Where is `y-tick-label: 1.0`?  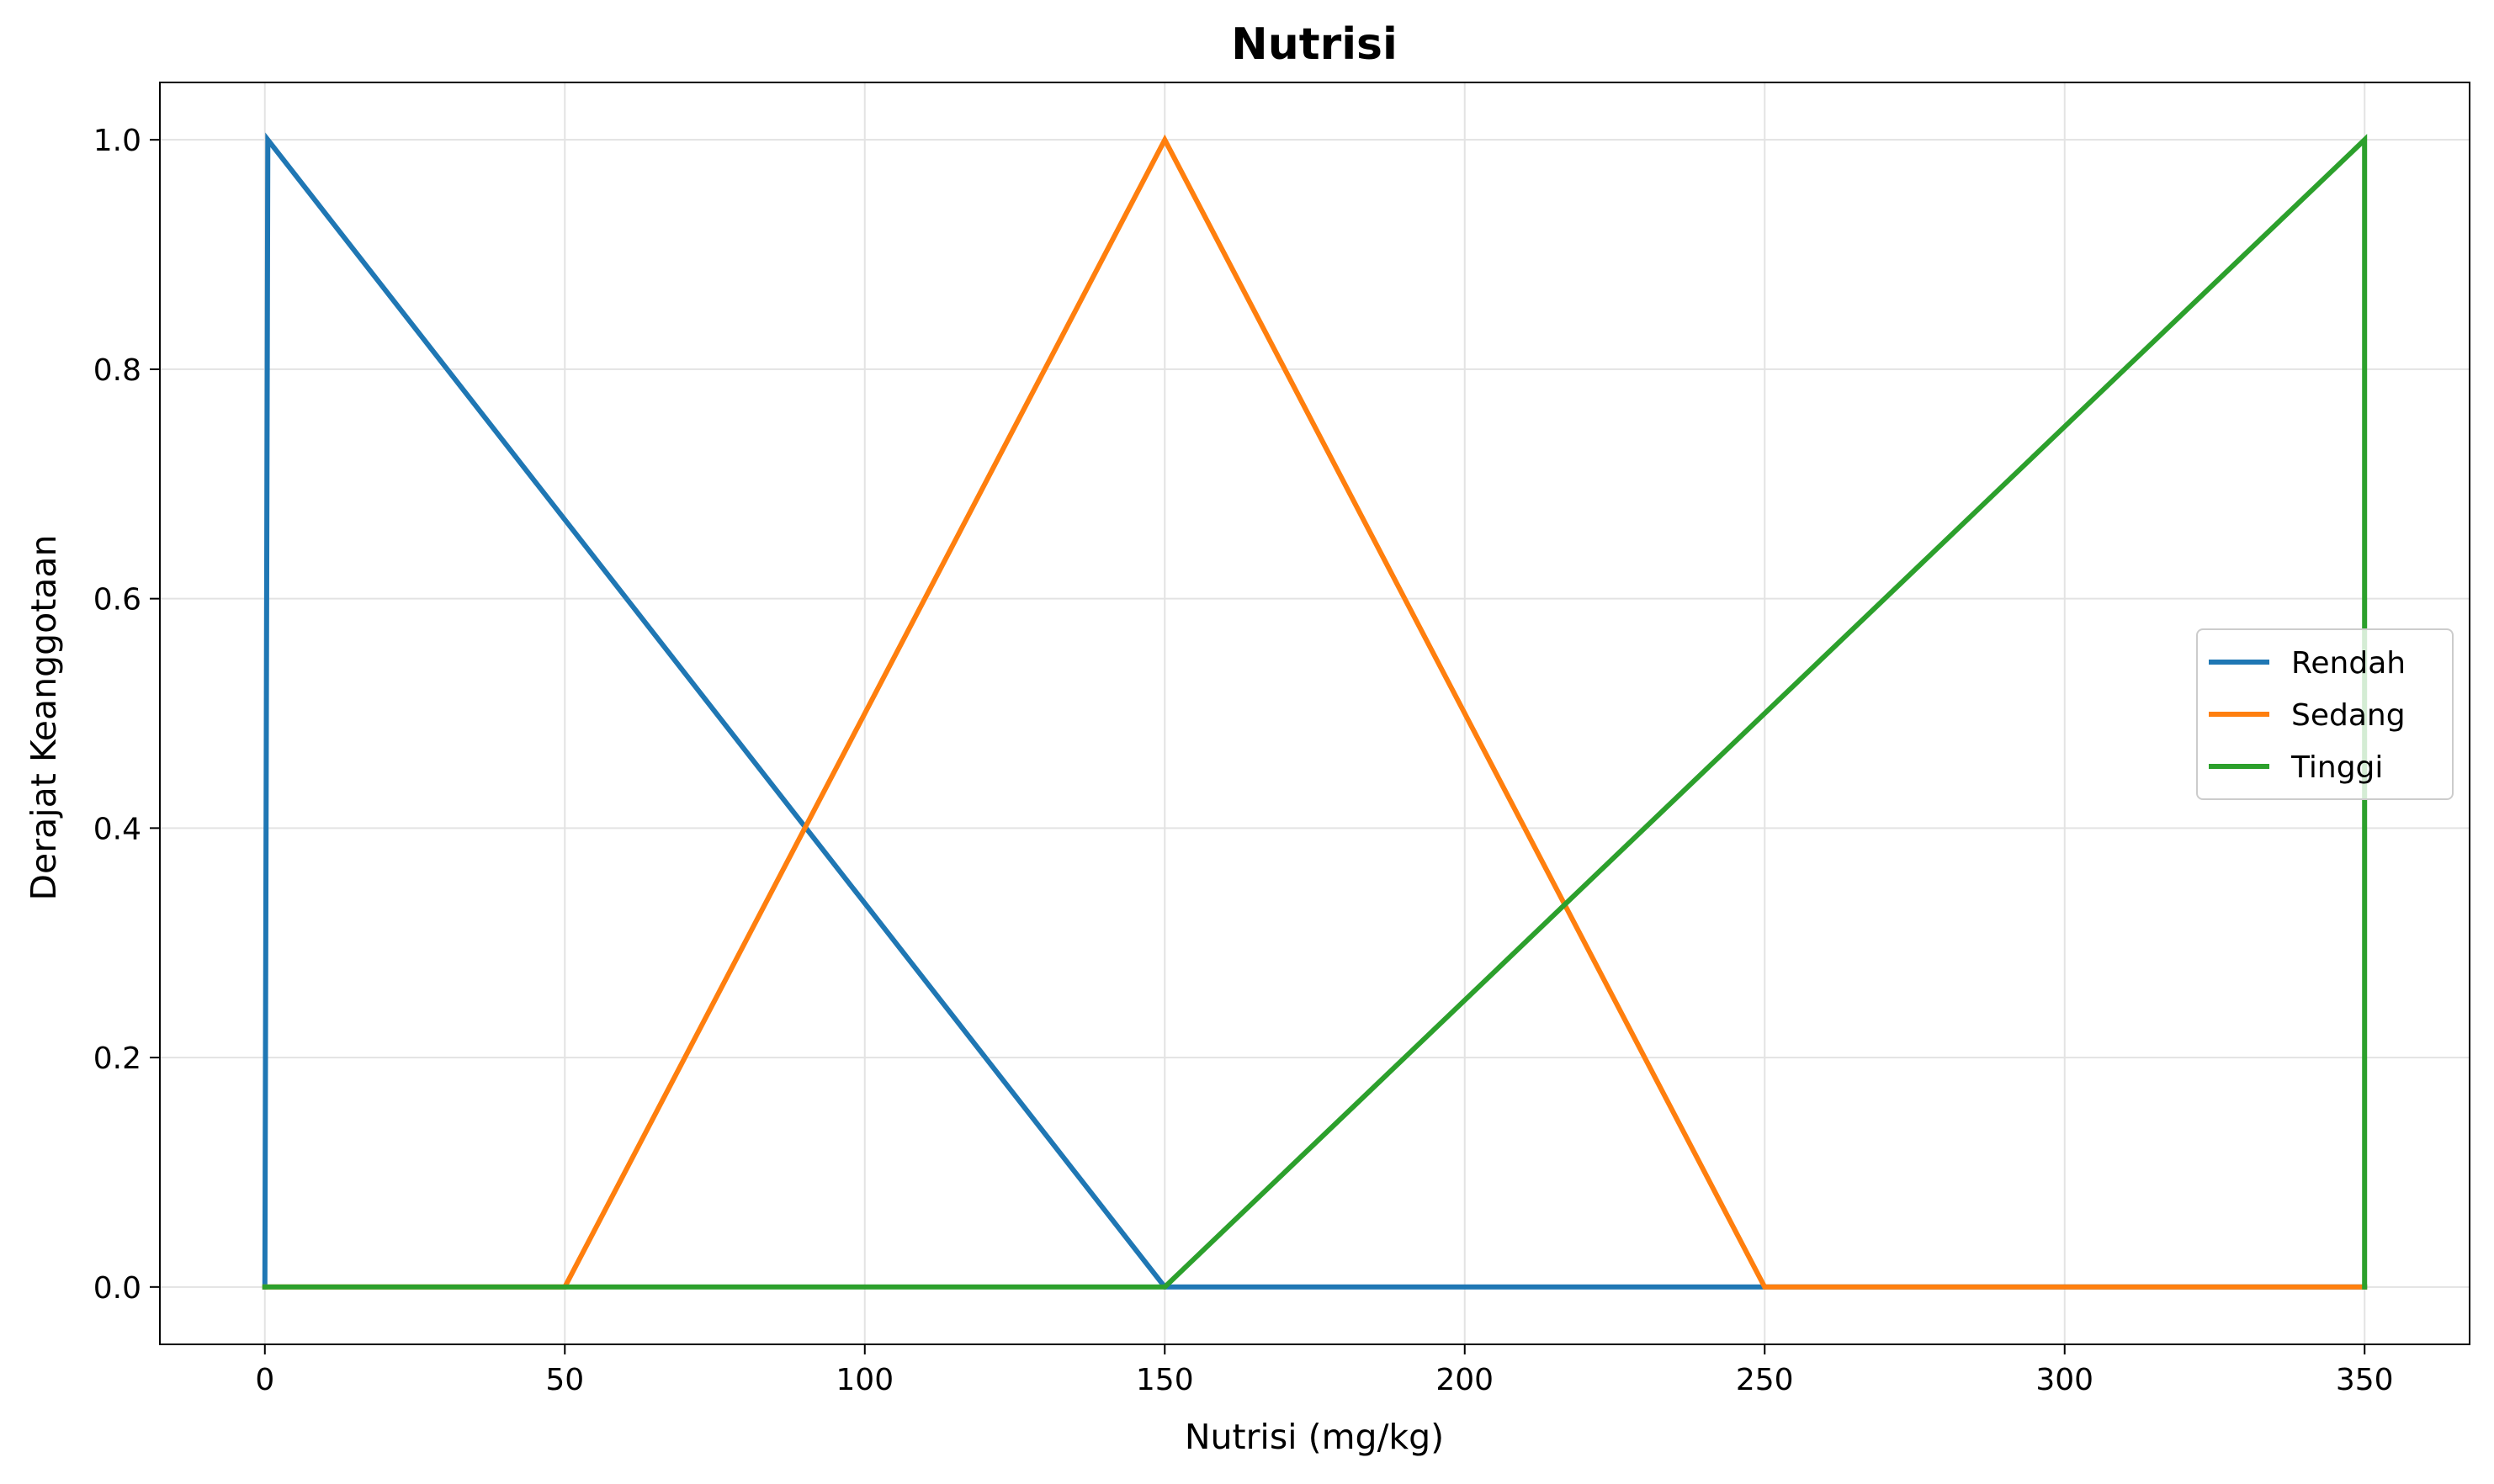
y-tick-label: 1.0 is located at coordinates (117, 141).